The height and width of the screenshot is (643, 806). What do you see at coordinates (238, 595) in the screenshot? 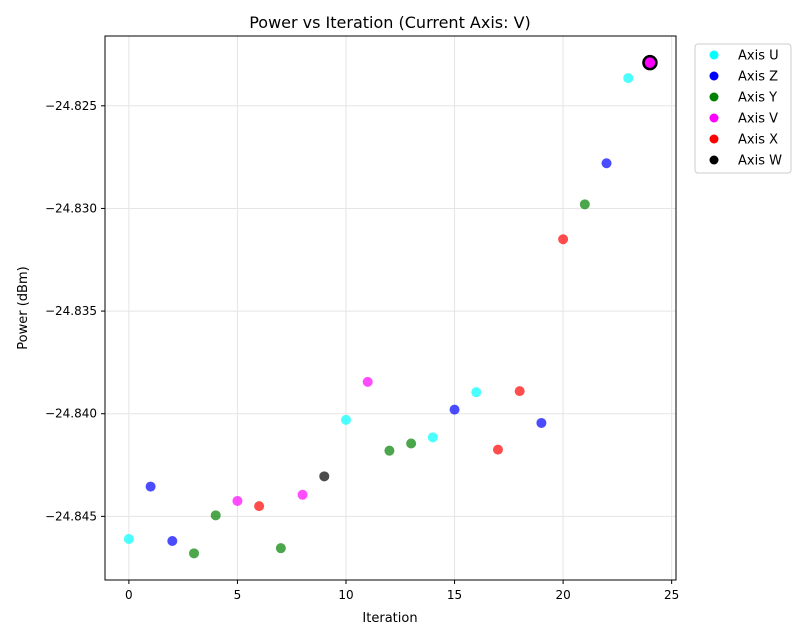
I see `x-tick-label: 5` at bounding box center [238, 595].